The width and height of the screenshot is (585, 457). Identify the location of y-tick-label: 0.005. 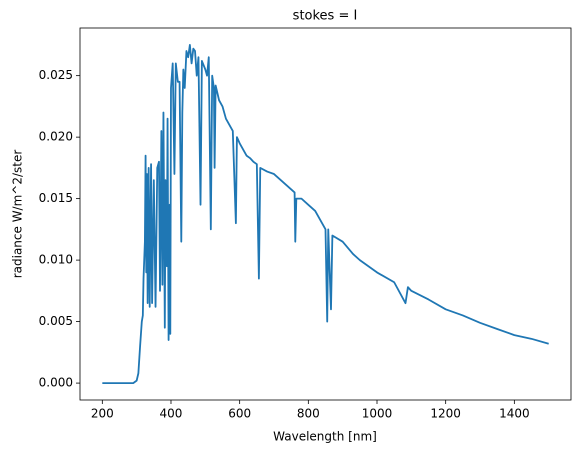
(56, 321).